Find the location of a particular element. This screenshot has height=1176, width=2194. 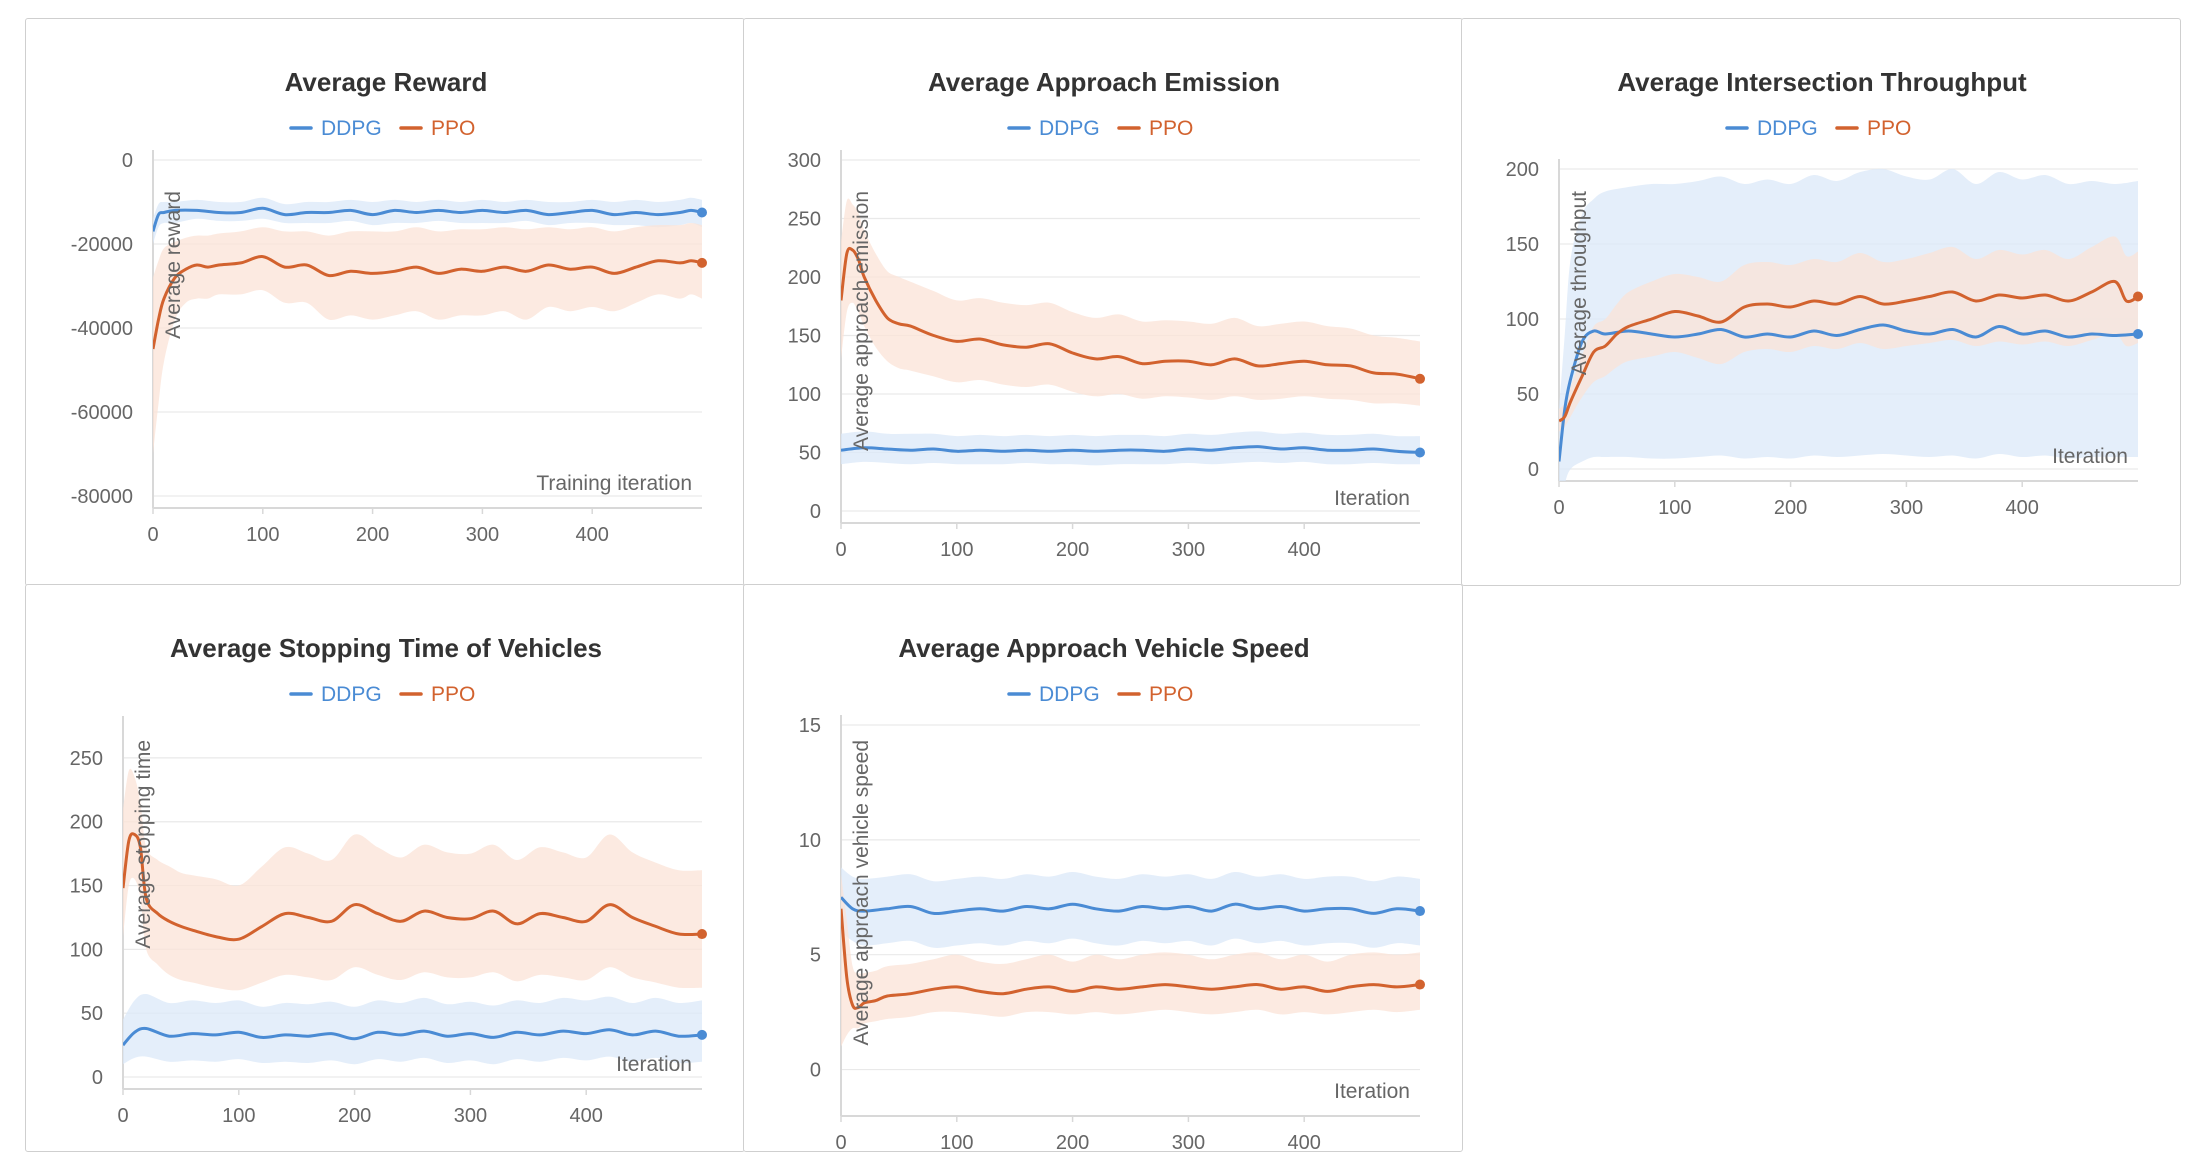

y-axis-label: Average approach emission is located at coordinates (861, 321).